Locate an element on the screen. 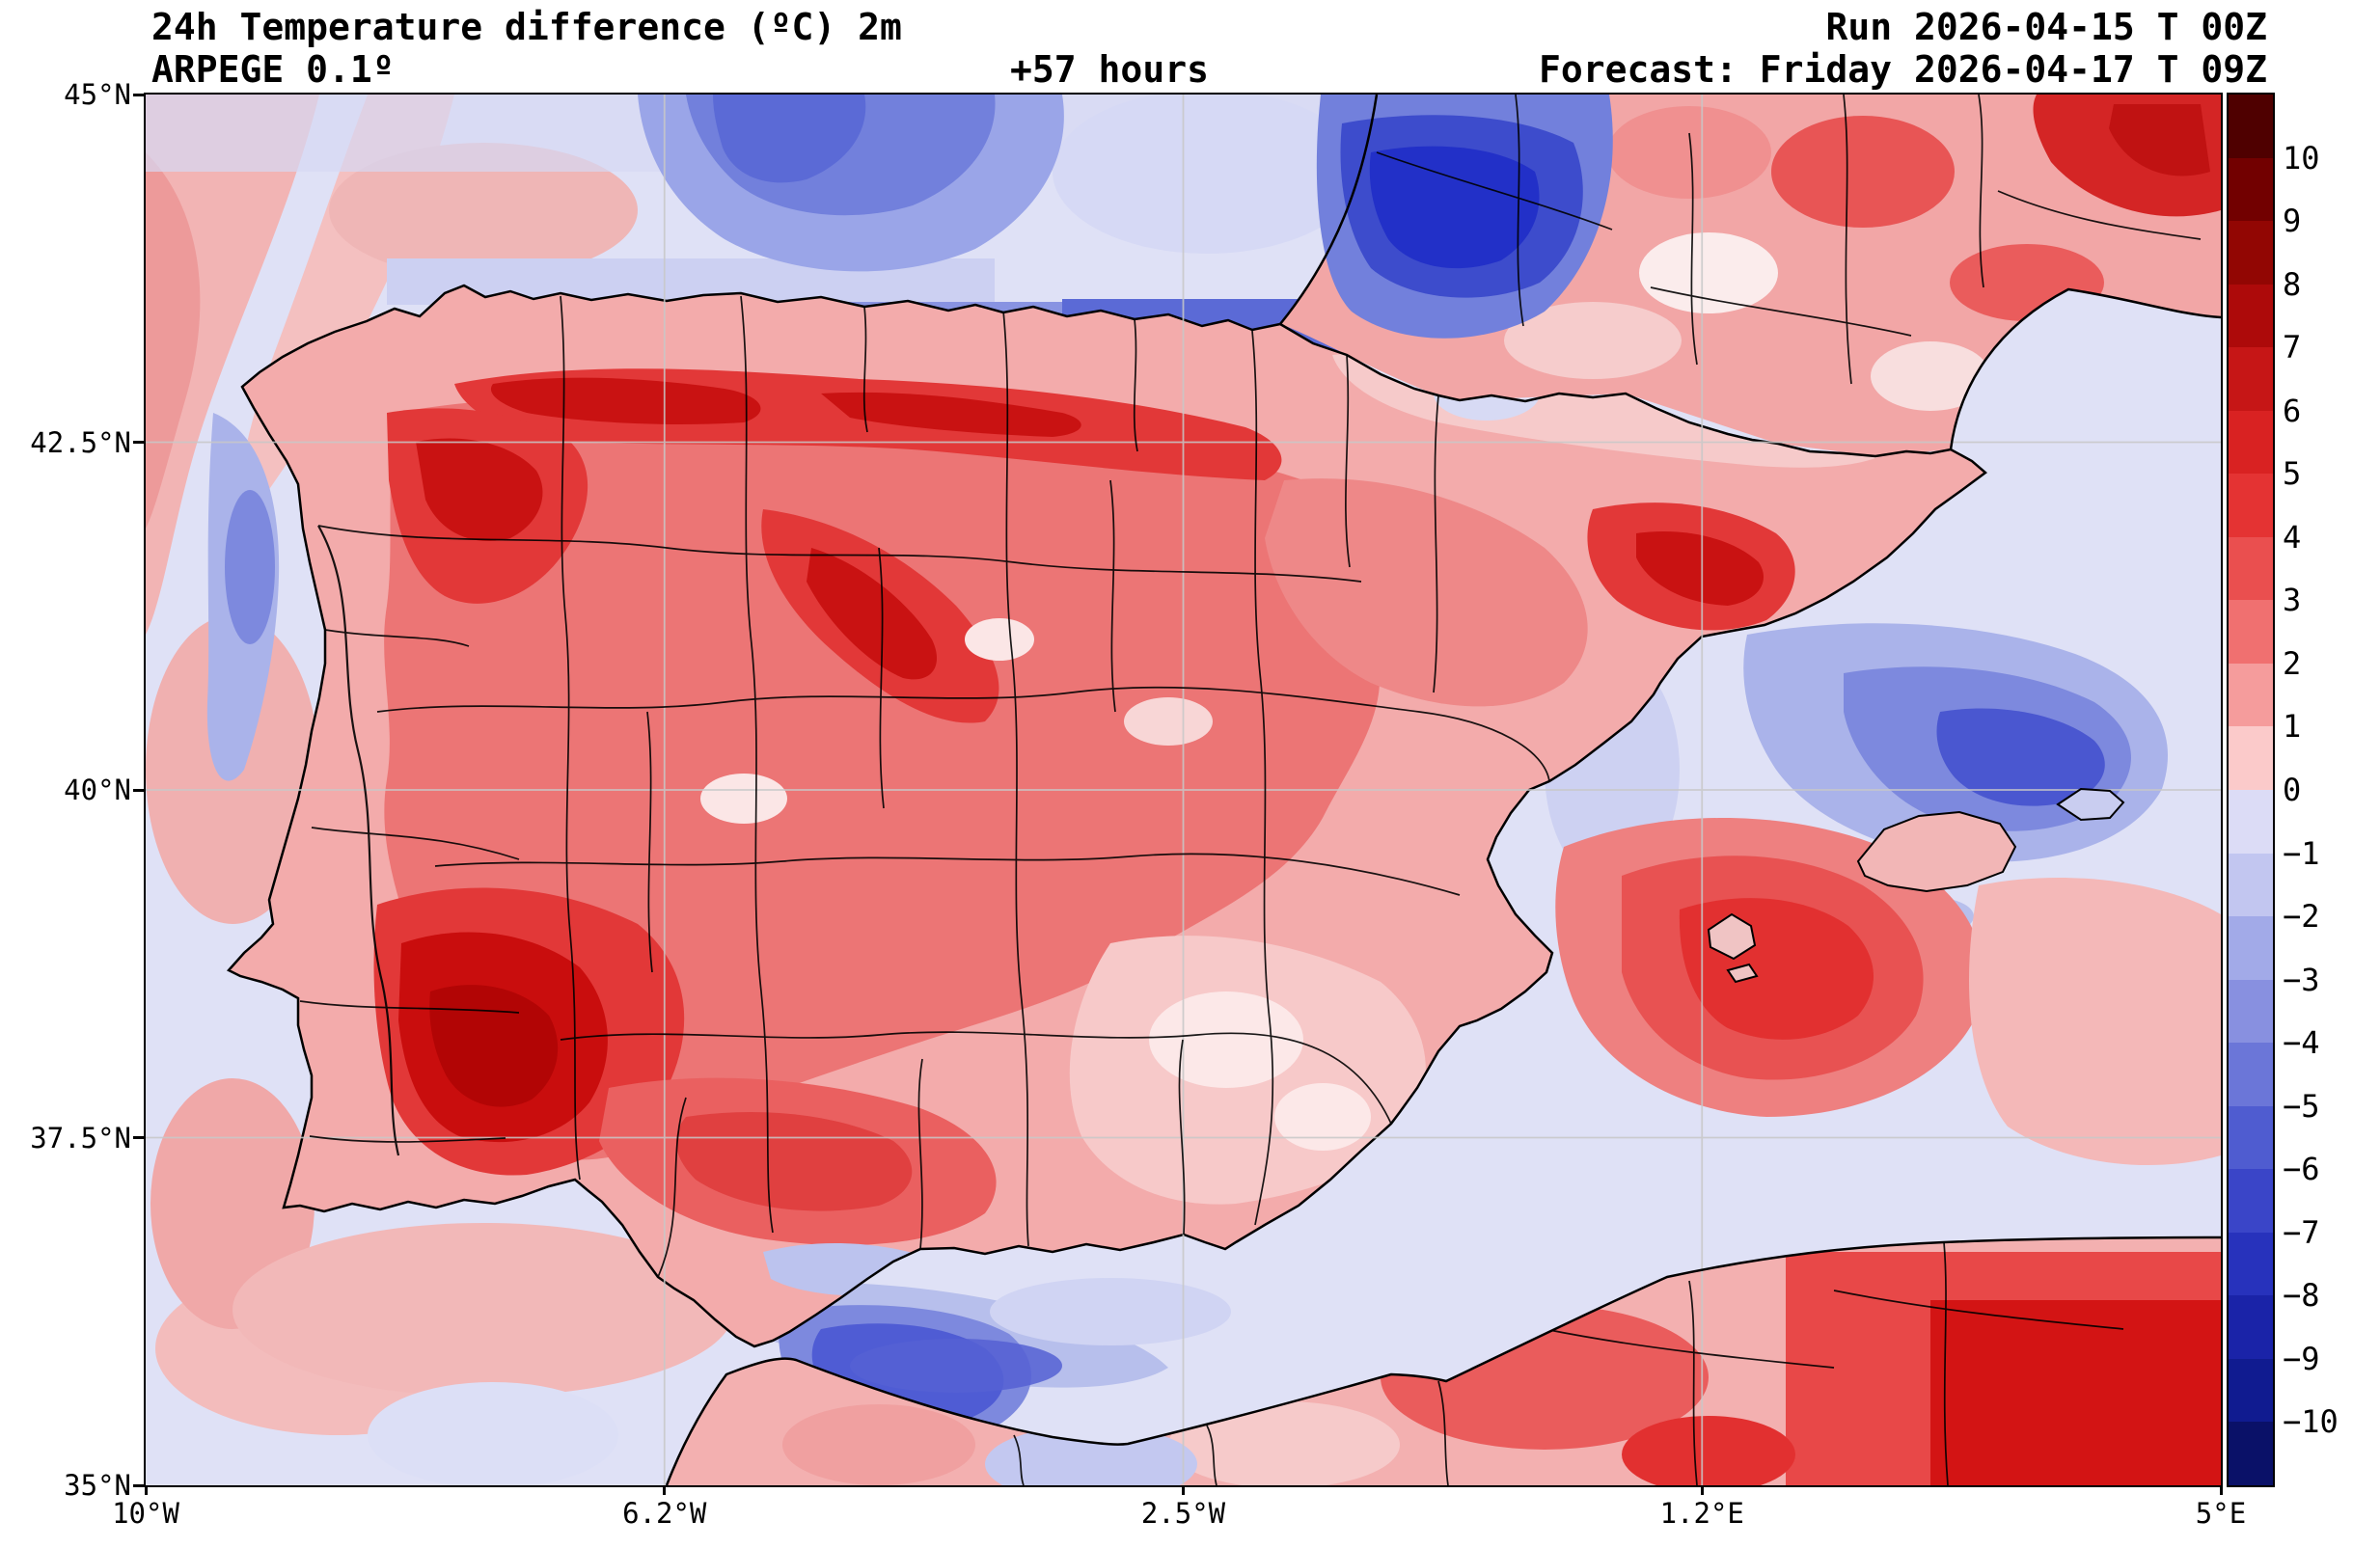  run-label: Run 2026-04-15 T 00Z is located at coordinates (2046, 27).